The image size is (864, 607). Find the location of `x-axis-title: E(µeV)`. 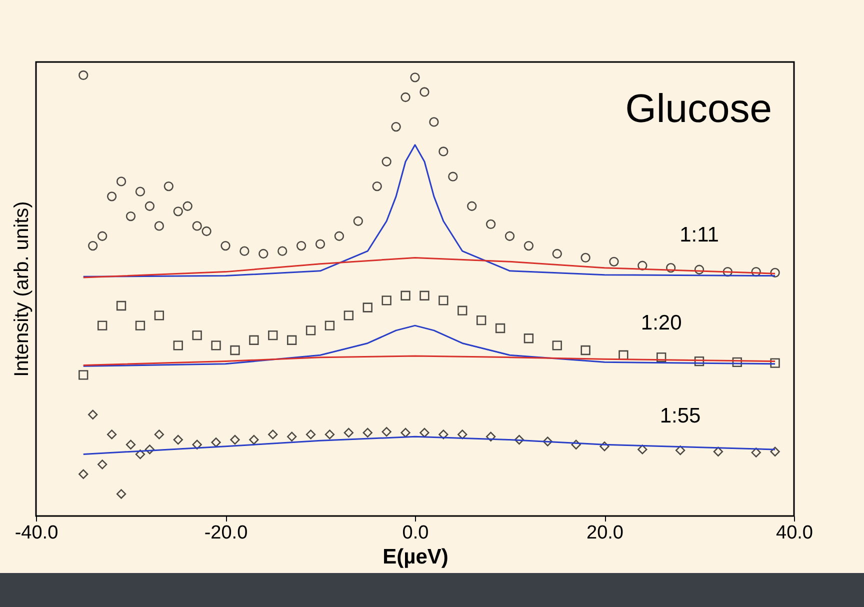

x-axis-title: E(µeV) is located at coordinates (415, 557).